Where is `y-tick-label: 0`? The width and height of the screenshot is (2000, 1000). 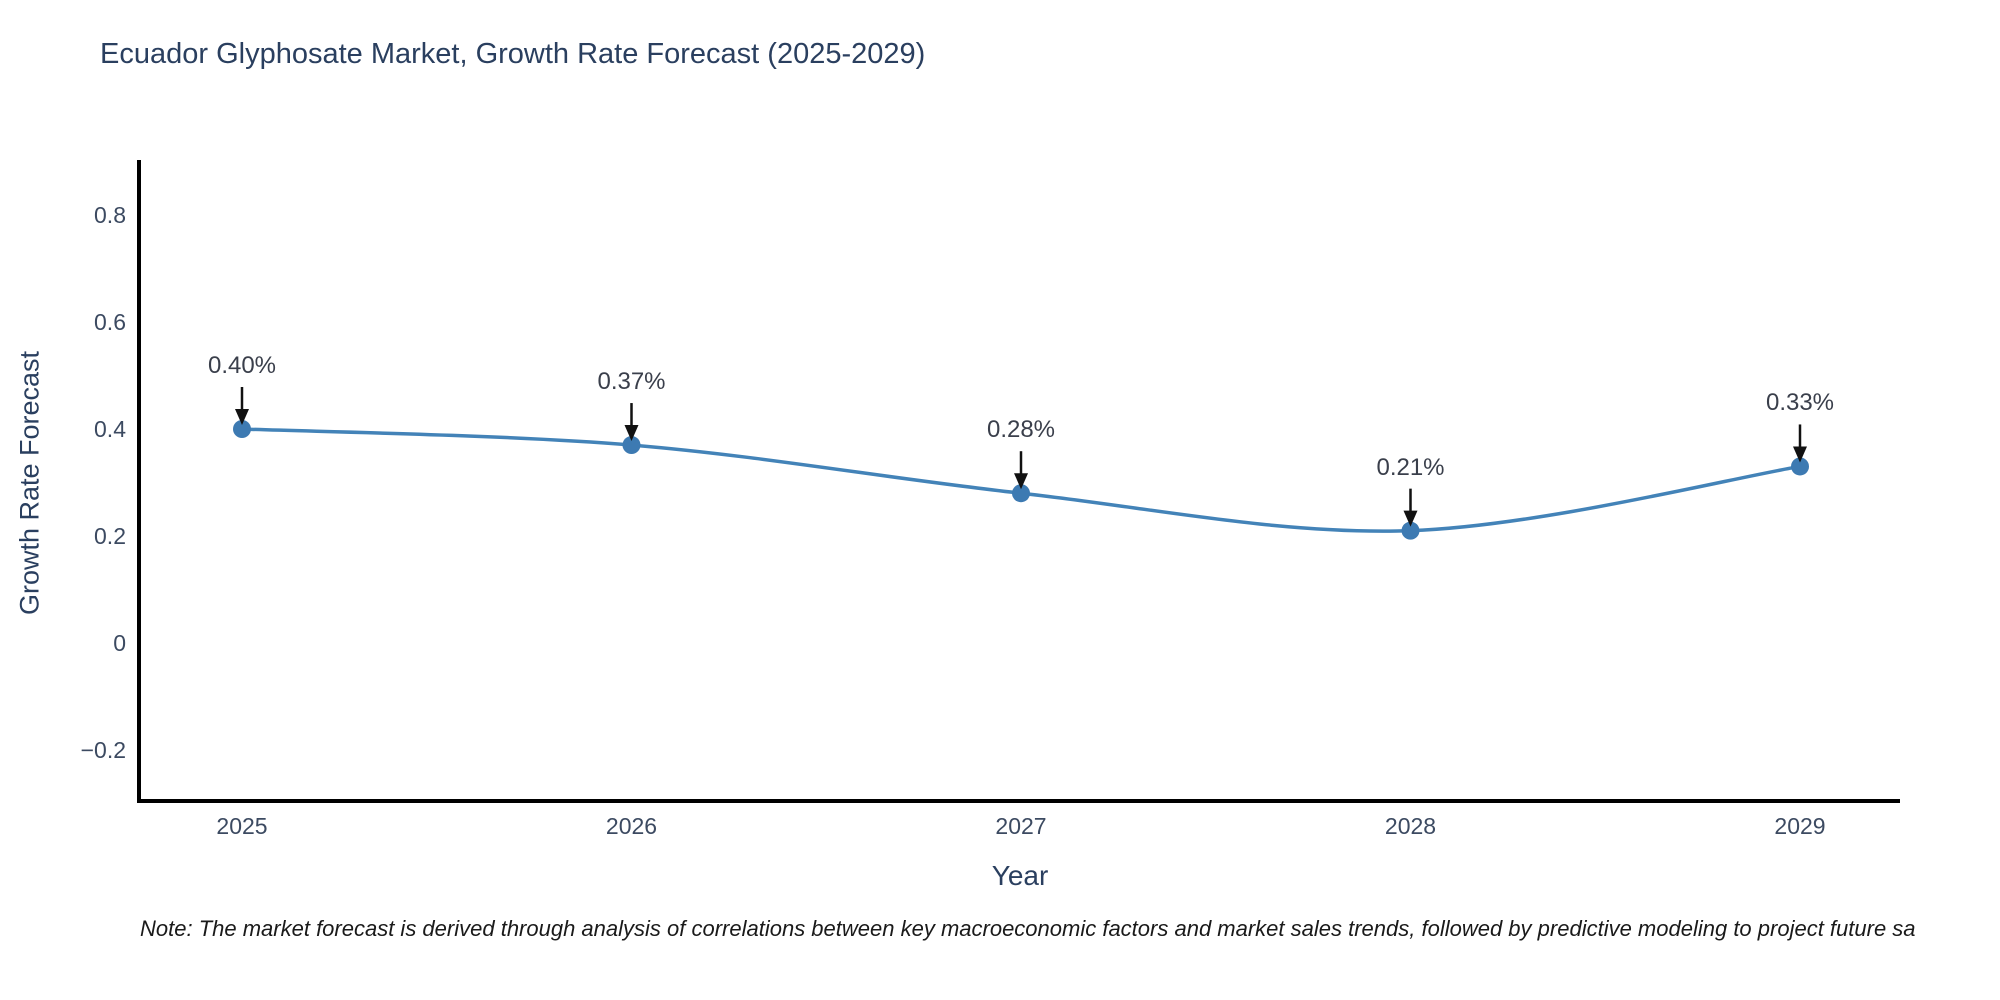
y-tick-label: 0 is located at coordinates (119, 643).